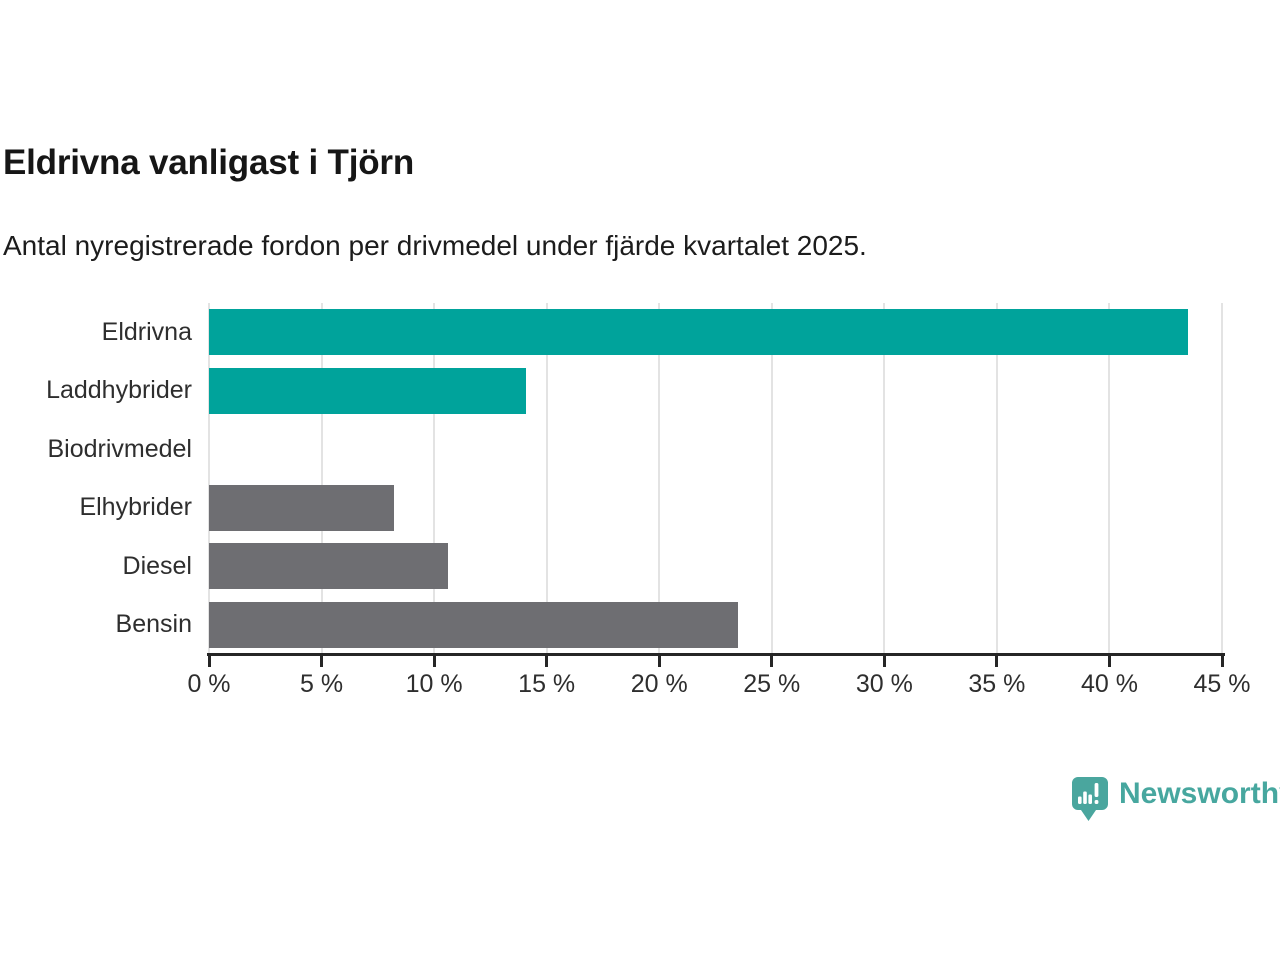  Describe the element at coordinates (301, 507) in the screenshot. I see `bar-elhybrider` at that location.